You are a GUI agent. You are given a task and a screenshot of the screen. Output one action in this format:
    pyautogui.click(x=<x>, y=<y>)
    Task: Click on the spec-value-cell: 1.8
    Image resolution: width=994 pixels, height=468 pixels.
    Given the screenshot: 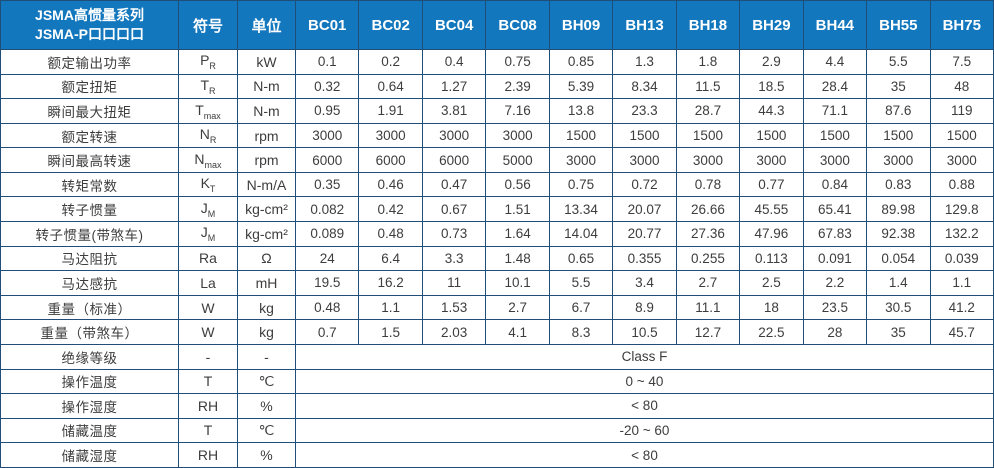 What is the action you would take?
    pyautogui.click(x=708, y=62)
    